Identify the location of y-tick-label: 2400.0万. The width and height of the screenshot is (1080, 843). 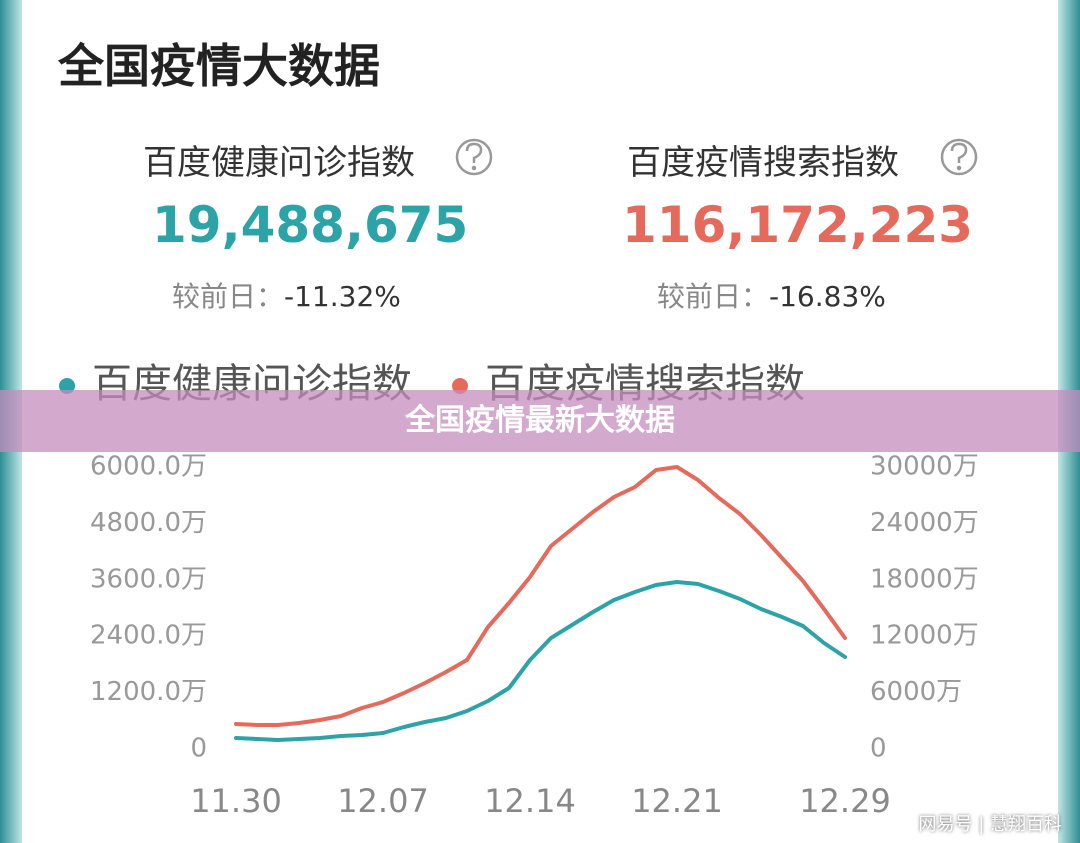
(148, 636).